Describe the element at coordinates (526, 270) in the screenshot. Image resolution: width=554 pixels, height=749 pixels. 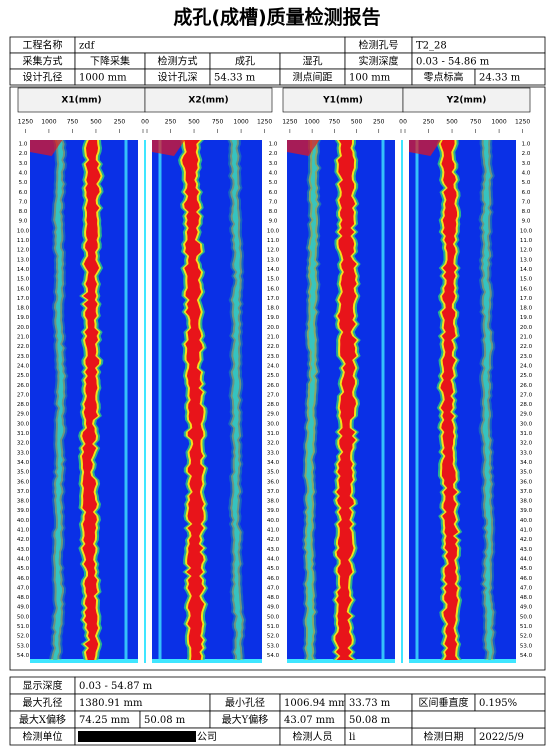
I see `depth-label: 14.0` at that location.